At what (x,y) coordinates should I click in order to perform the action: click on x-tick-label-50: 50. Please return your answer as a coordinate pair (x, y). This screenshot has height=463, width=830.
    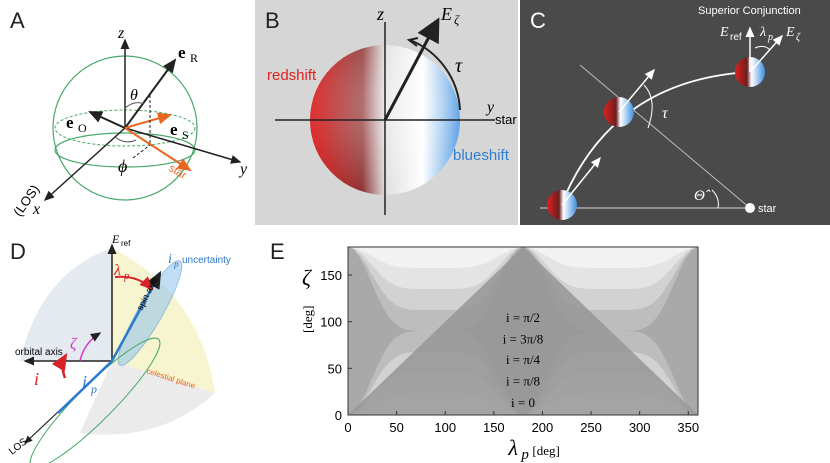
    Looking at the image, I should click on (396, 427).